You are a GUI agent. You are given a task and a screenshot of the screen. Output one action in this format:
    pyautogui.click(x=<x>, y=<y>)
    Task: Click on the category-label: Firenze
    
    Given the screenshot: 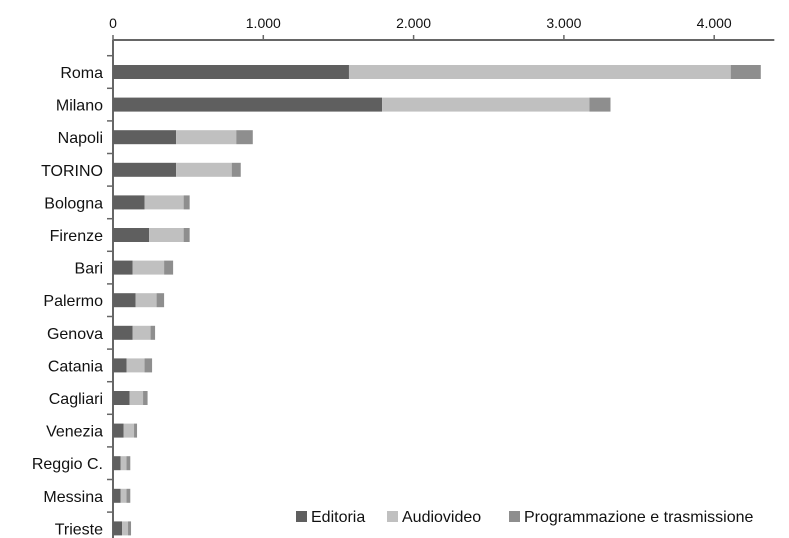 What is the action you would take?
    pyautogui.click(x=76, y=236)
    